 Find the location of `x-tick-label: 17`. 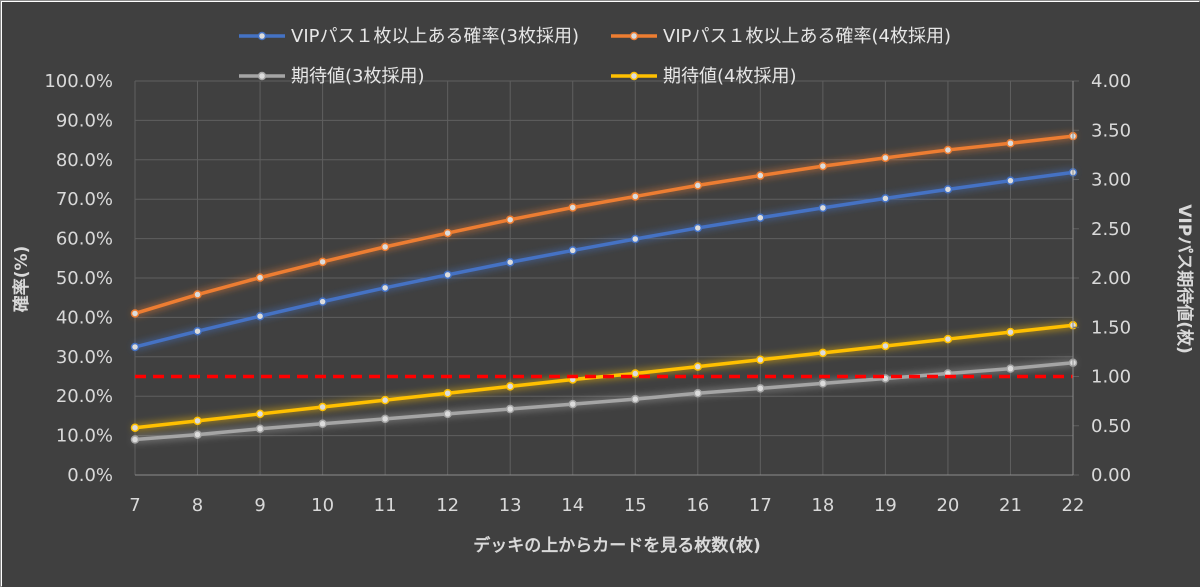

x-tick-label: 17 is located at coordinates (760, 505).